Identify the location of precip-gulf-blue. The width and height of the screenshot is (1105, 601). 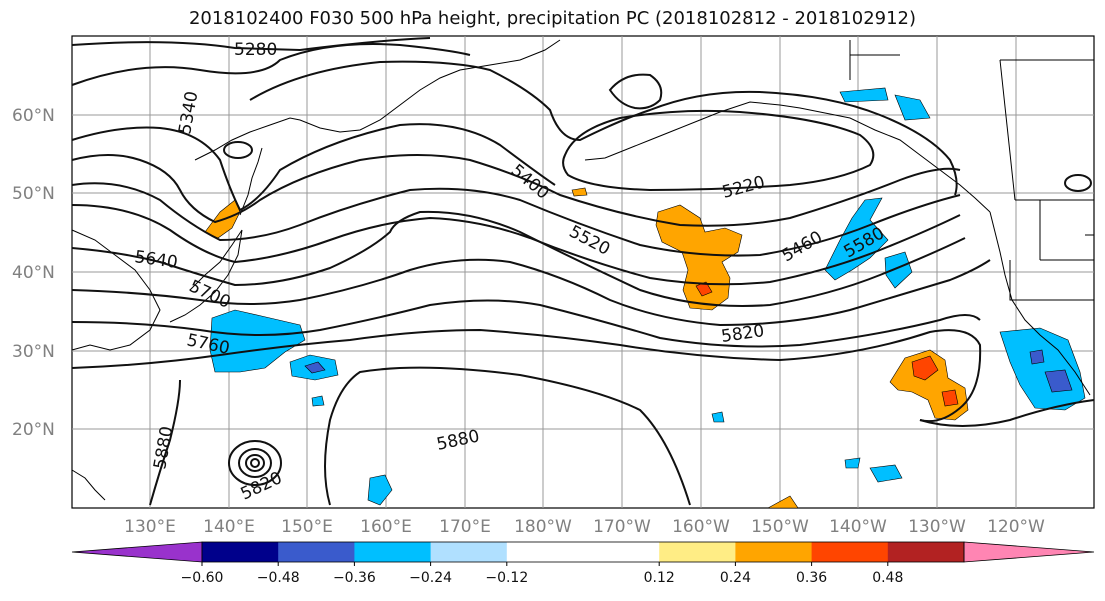
(856, 239).